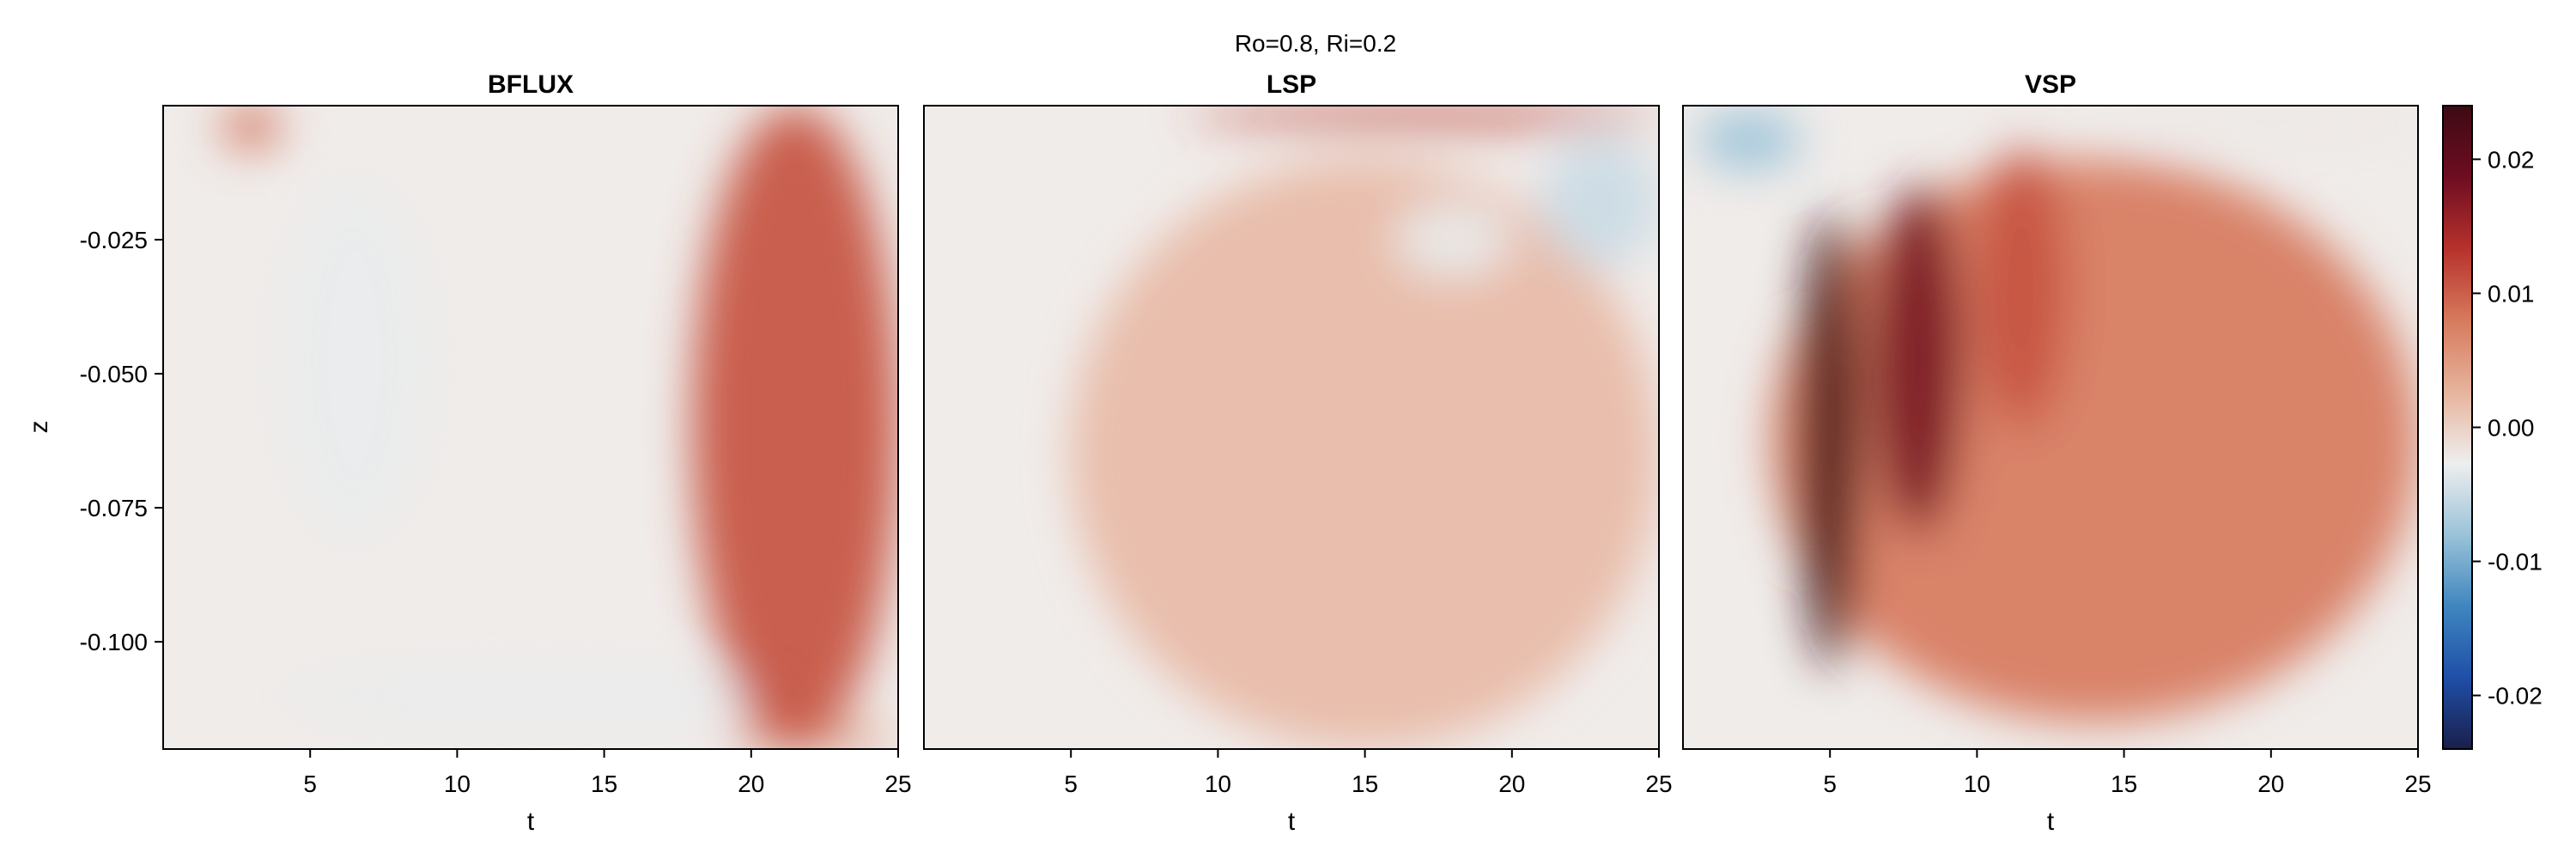  I want to click on colorbar-gradient, so click(2457, 427).